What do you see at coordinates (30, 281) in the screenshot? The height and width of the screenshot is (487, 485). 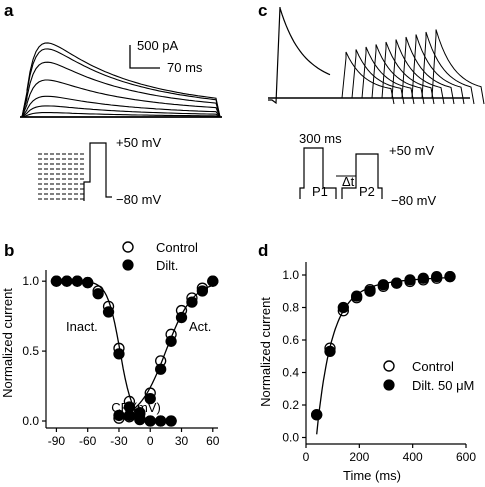 I see `panel-b-y-tick-label: 1.0` at bounding box center [30, 281].